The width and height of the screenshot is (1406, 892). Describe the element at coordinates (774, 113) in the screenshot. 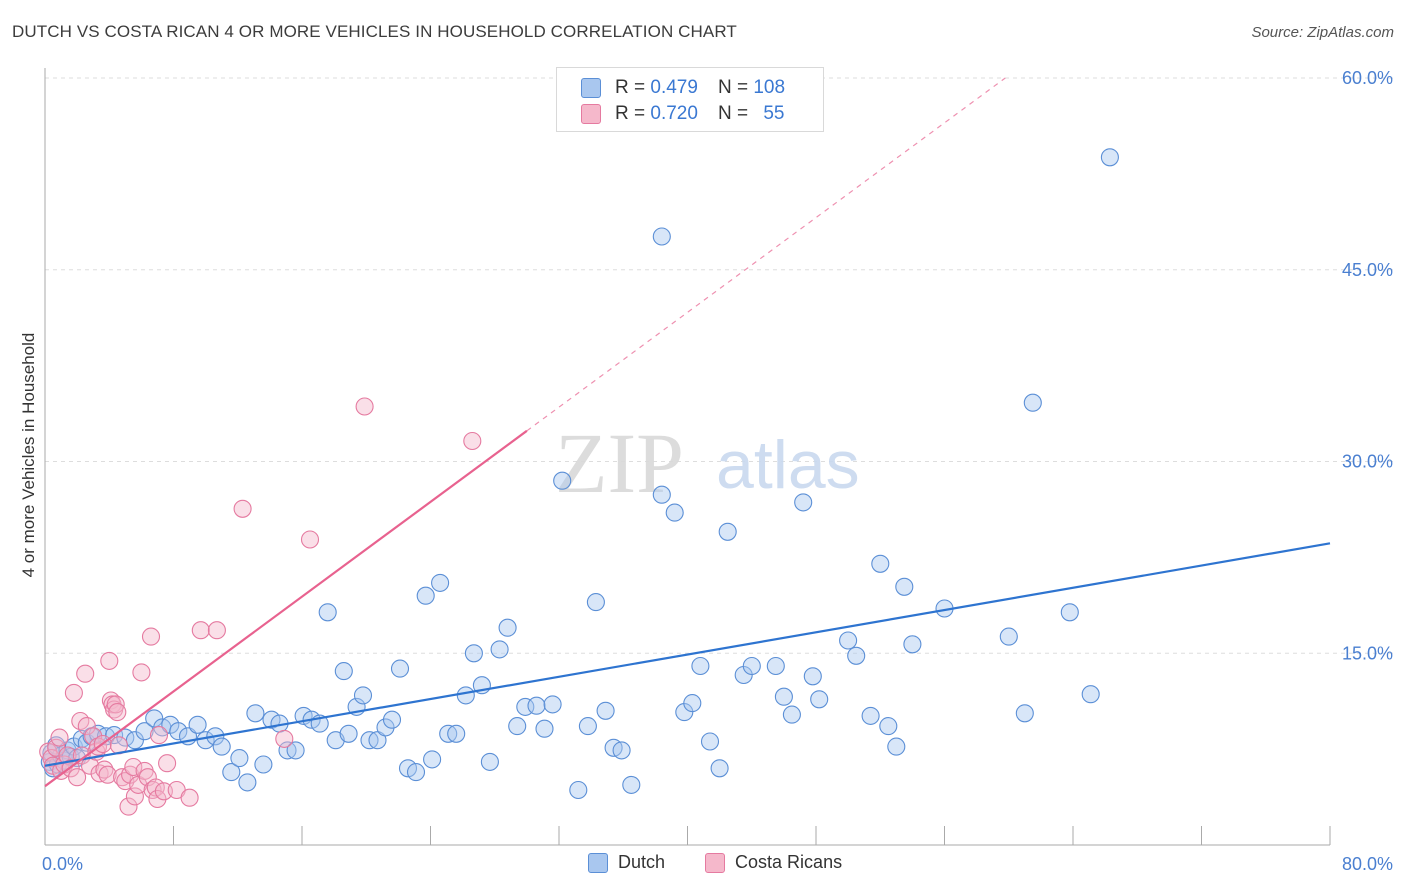

I see `legend-n-value: 55` at that location.